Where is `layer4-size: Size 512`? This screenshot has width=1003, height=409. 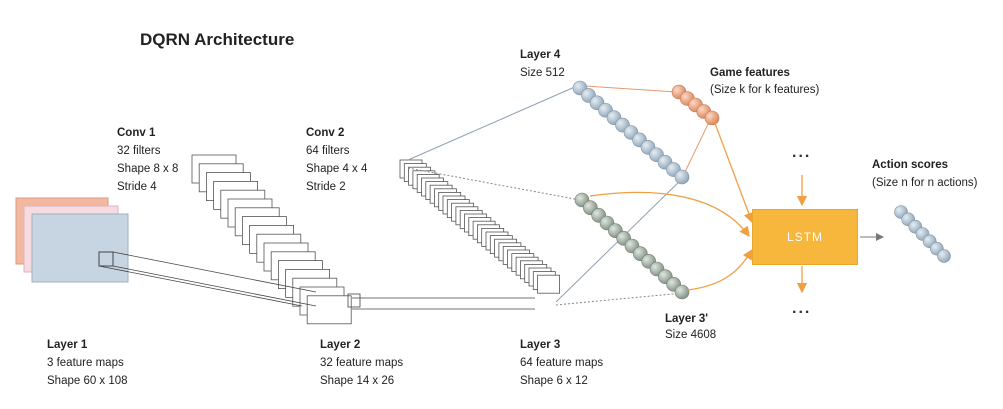
layer4-size: Size 512 is located at coordinates (542, 73).